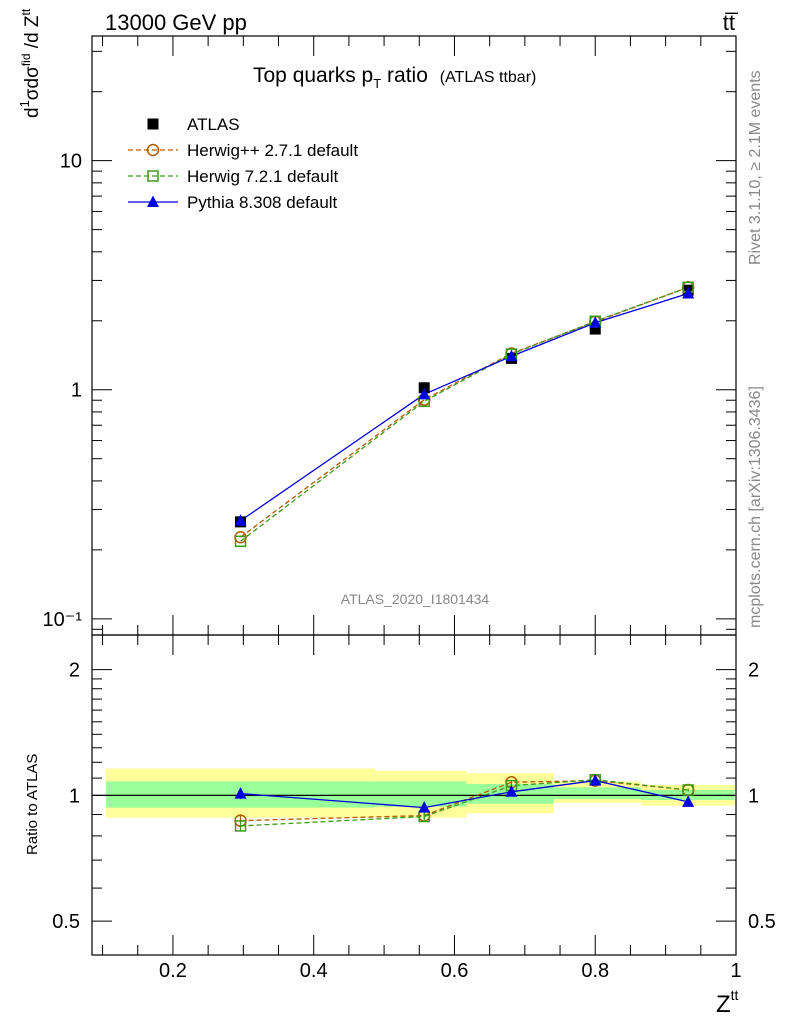 Image resolution: width=786 pixels, height=1024 pixels. Describe the element at coordinates (176, 22) in the screenshot. I see `header-energy-label: 13000 GeV pp` at that location.